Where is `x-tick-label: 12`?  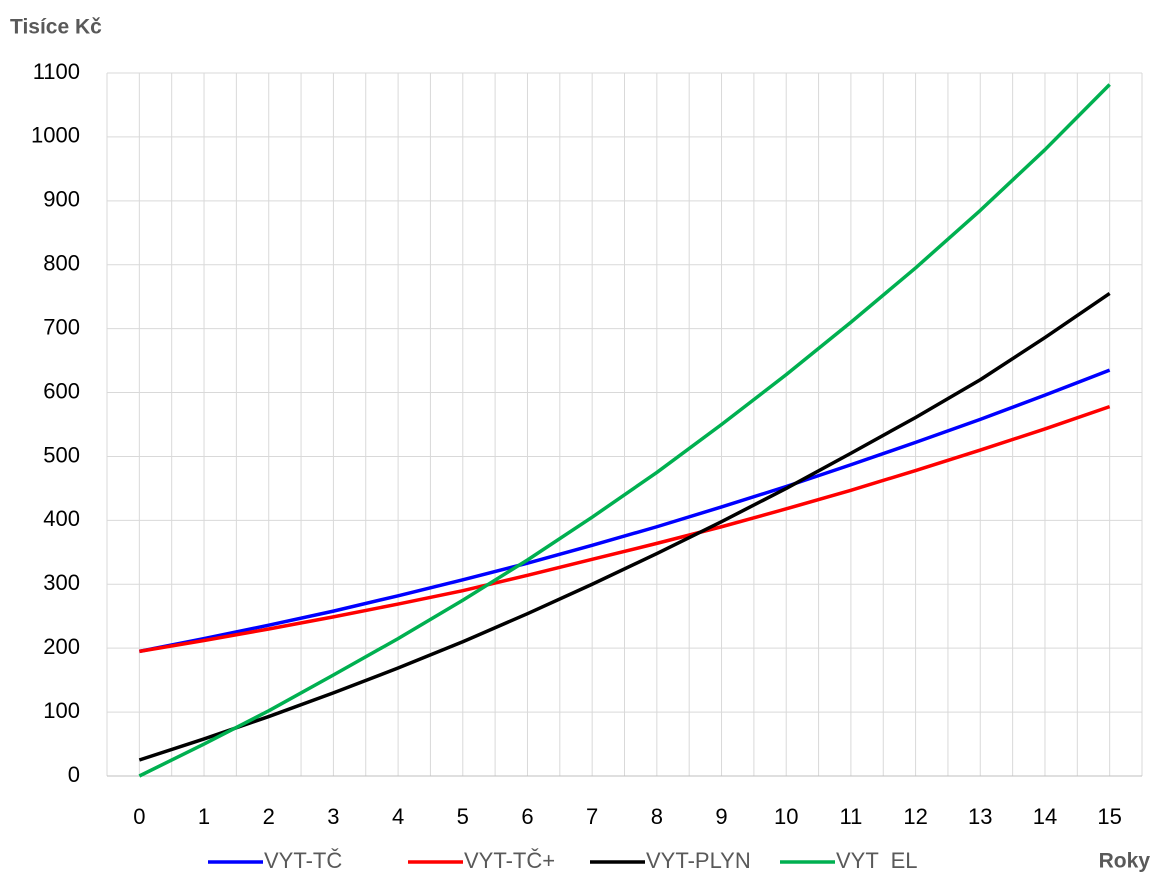 x-tick-label: 12 is located at coordinates (915, 816).